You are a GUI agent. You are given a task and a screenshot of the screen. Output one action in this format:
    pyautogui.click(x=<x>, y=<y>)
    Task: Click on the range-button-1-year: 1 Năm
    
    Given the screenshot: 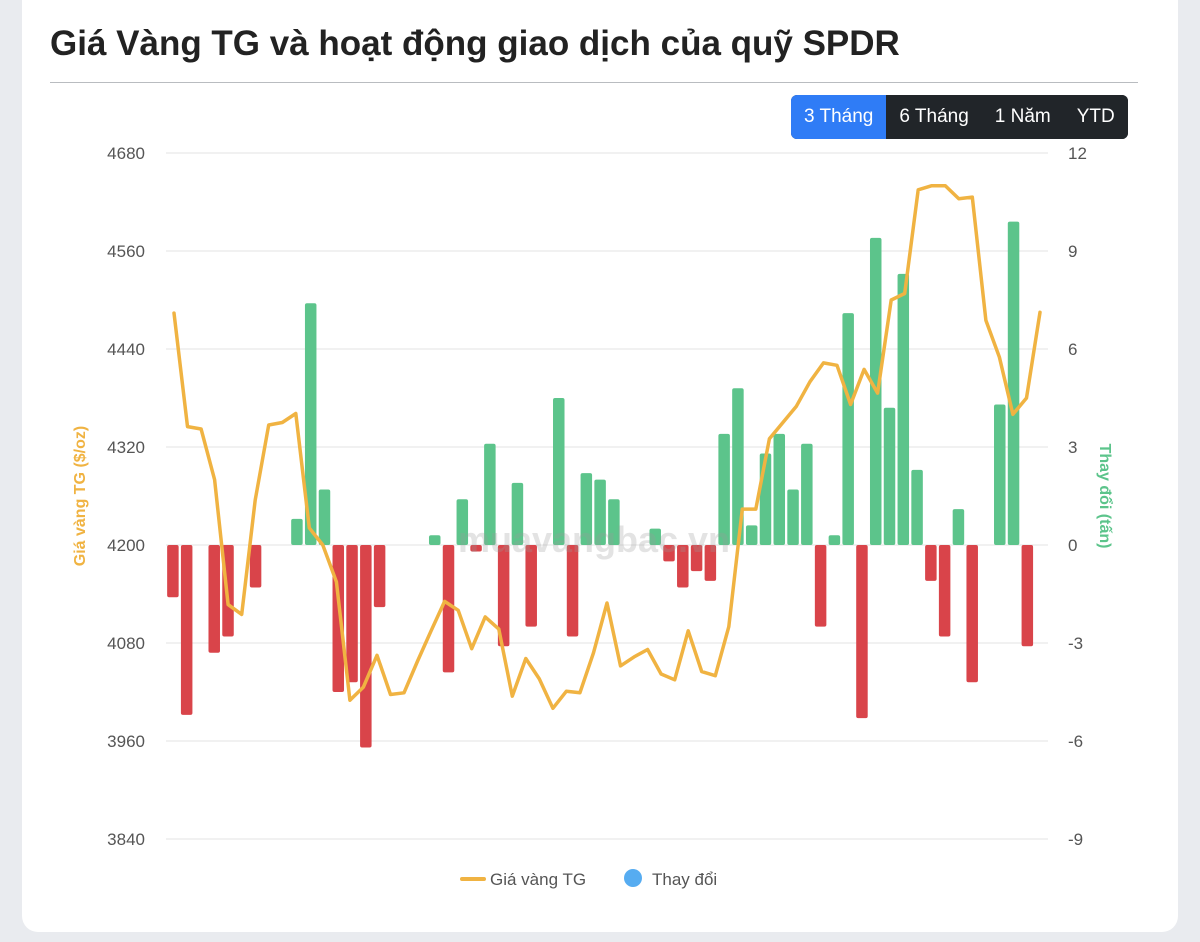 What is the action you would take?
    pyautogui.click(x=1022, y=117)
    